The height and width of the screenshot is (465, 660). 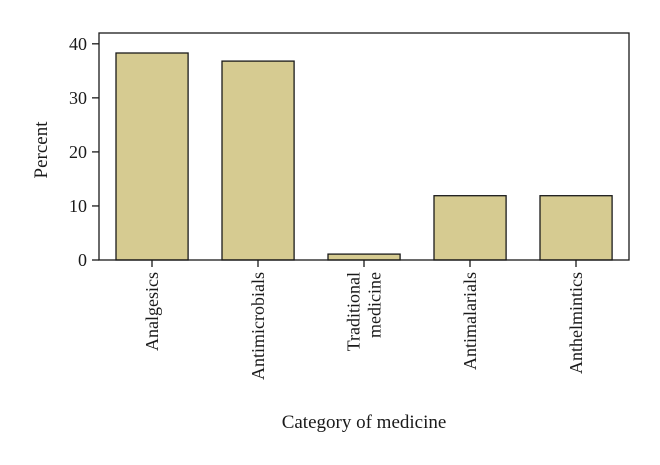 What do you see at coordinates (470, 321) in the screenshot?
I see `x-category-label-3: Antimalarials` at bounding box center [470, 321].